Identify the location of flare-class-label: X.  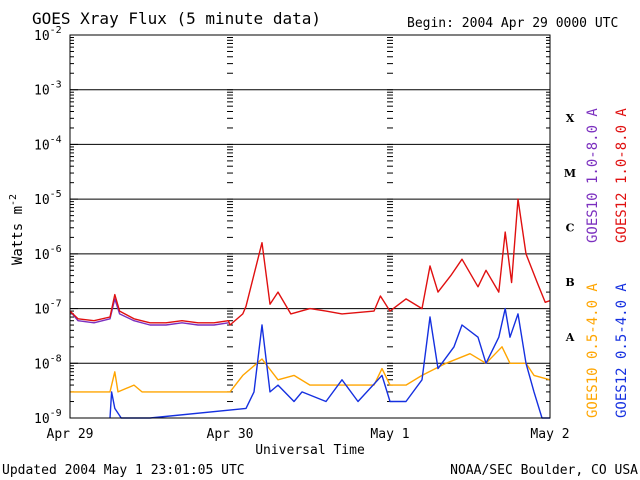
(570, 118).